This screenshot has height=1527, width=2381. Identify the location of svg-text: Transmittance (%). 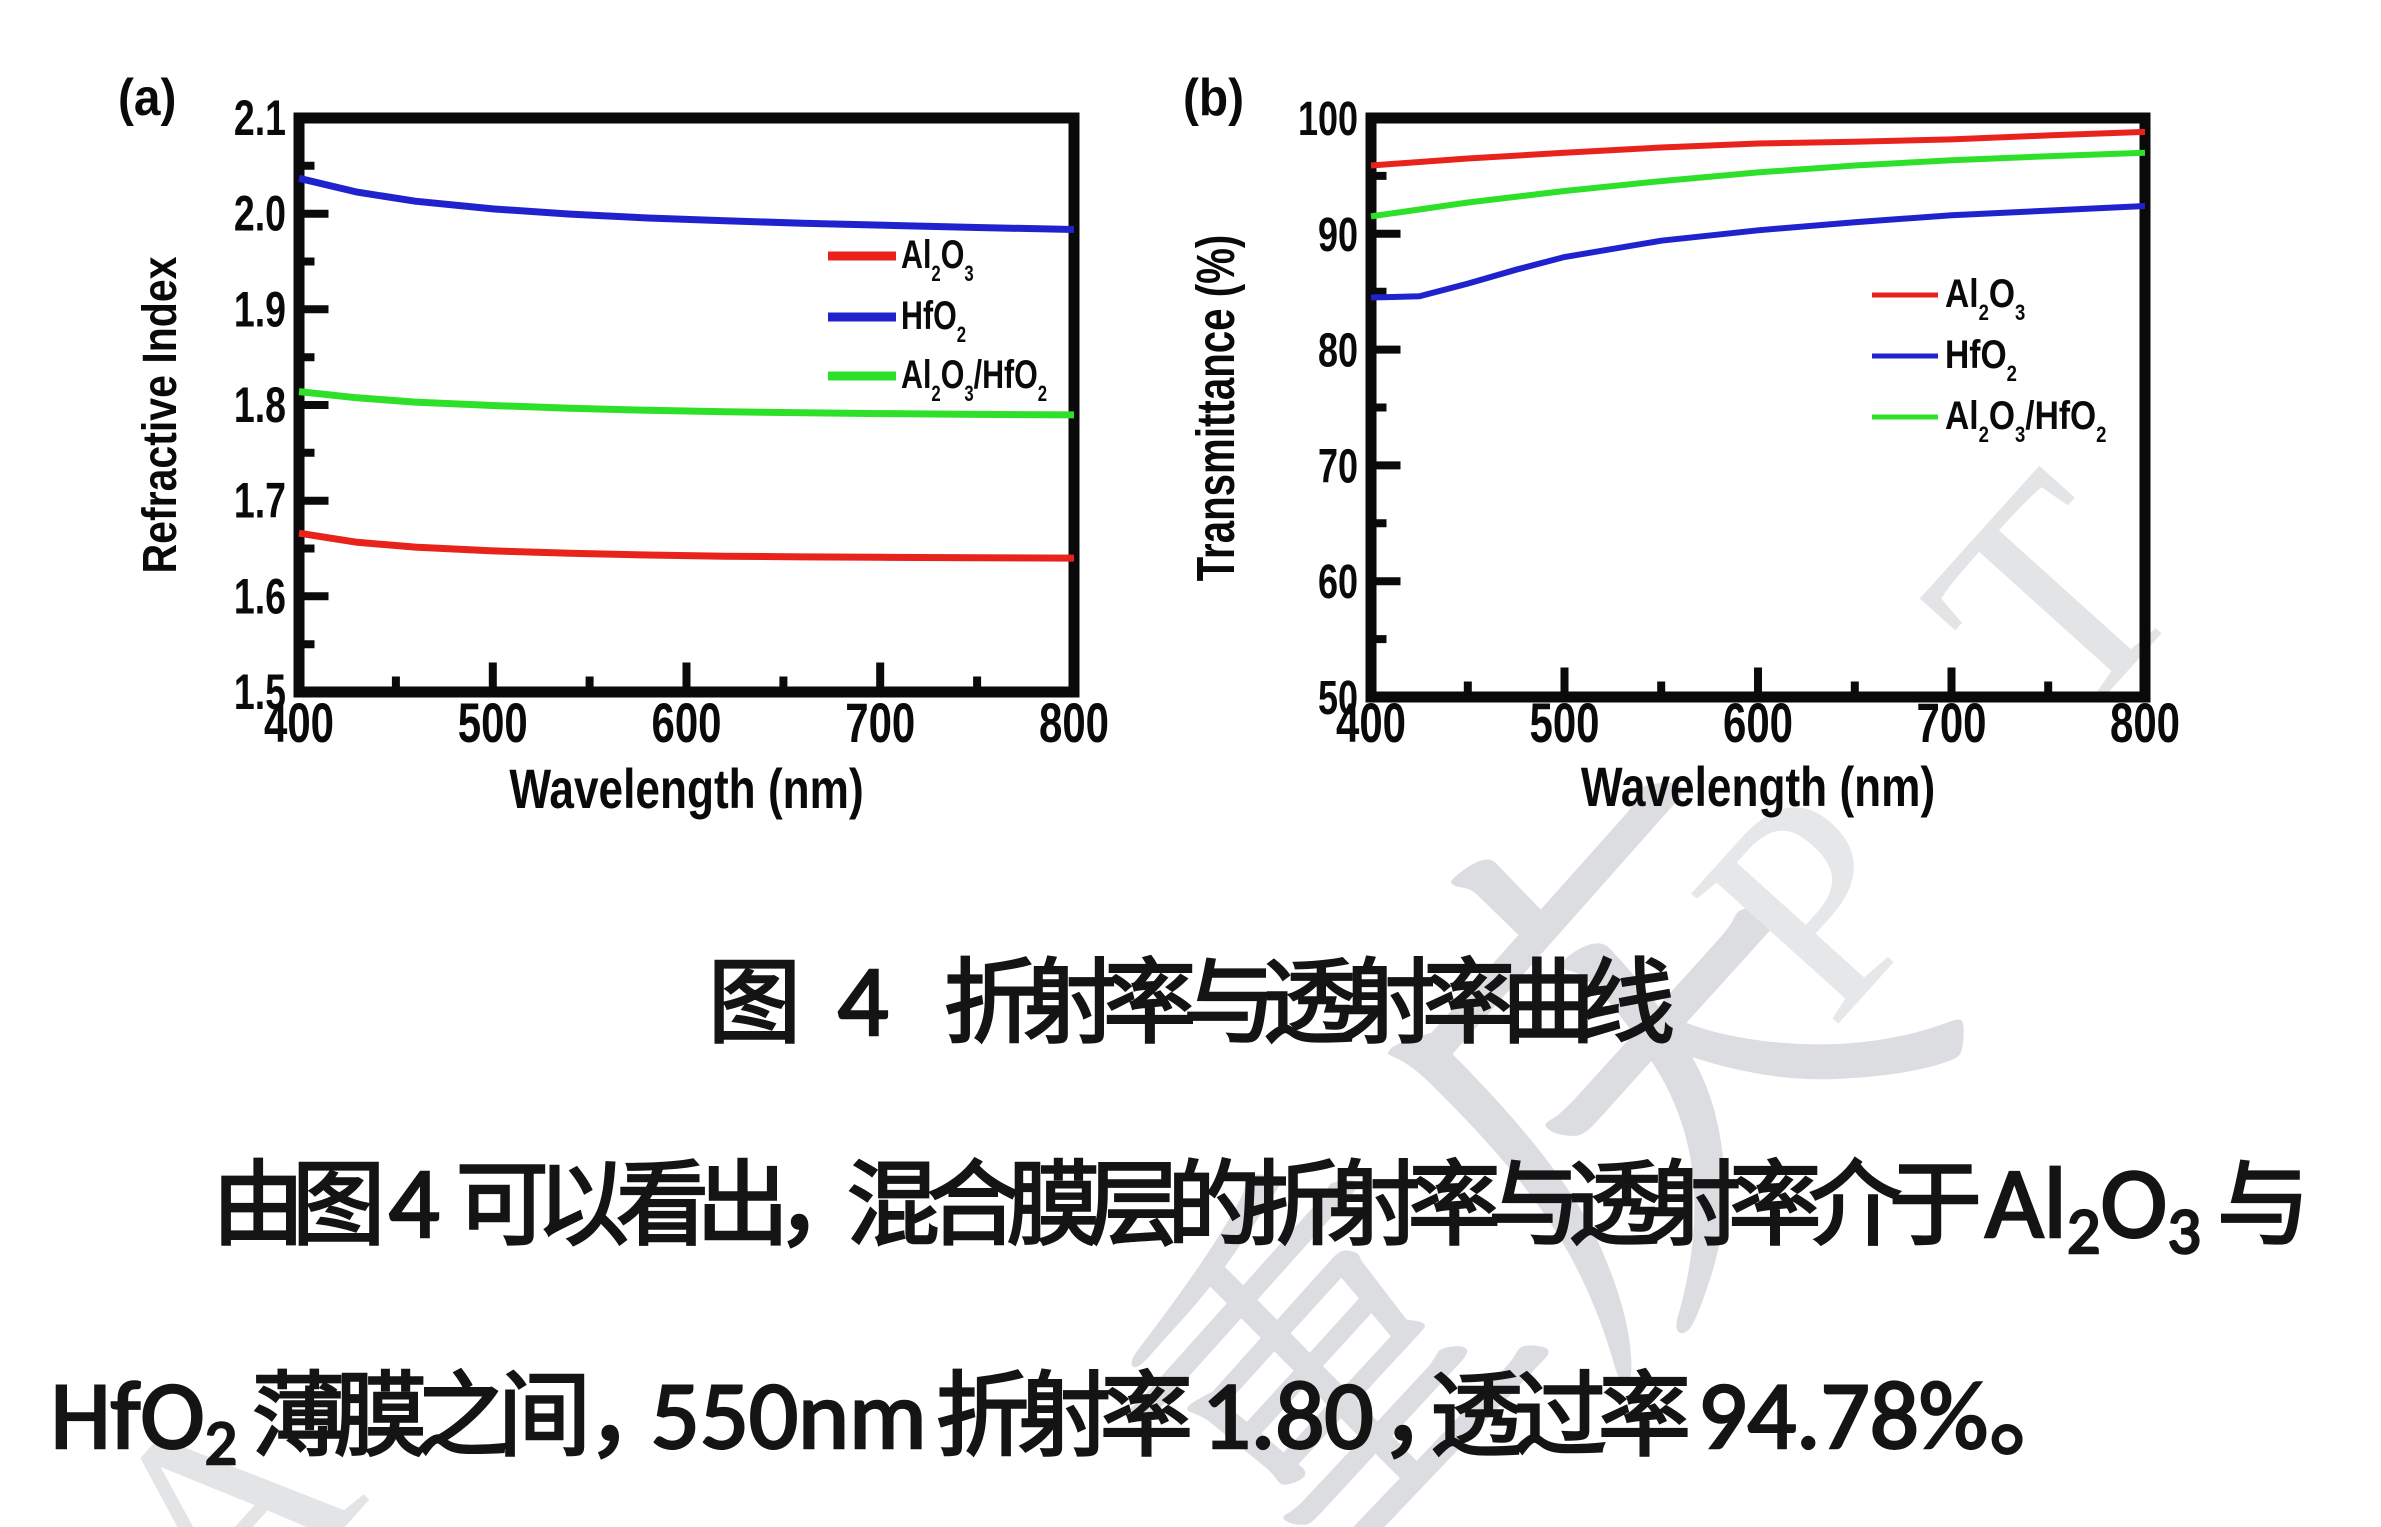
(1216, 408).